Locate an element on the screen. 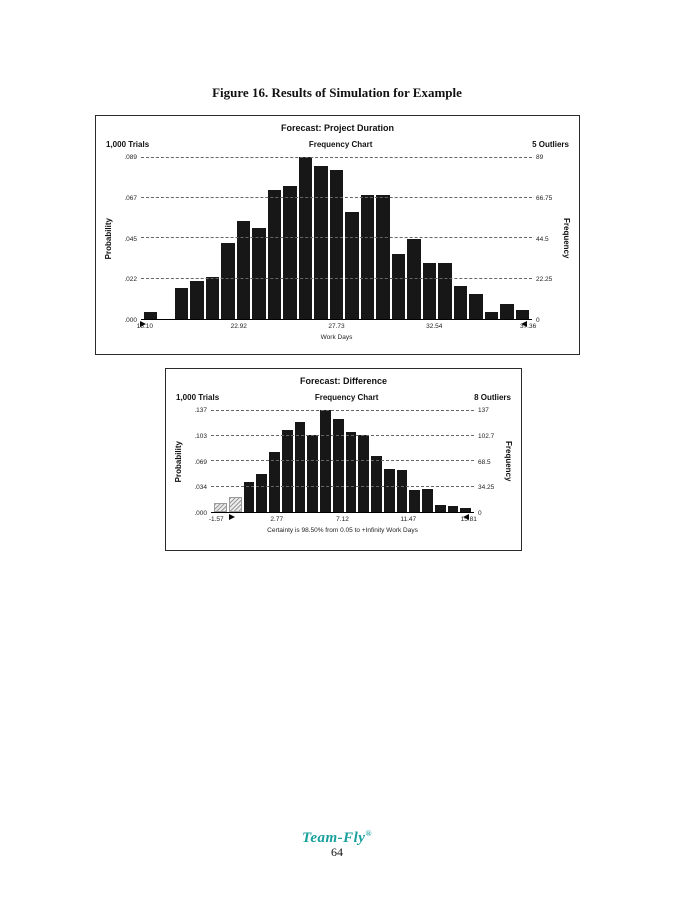 This screenshot has width=674, height=900. x-tick-label: 7.12 is located at coordinates (342, 519).